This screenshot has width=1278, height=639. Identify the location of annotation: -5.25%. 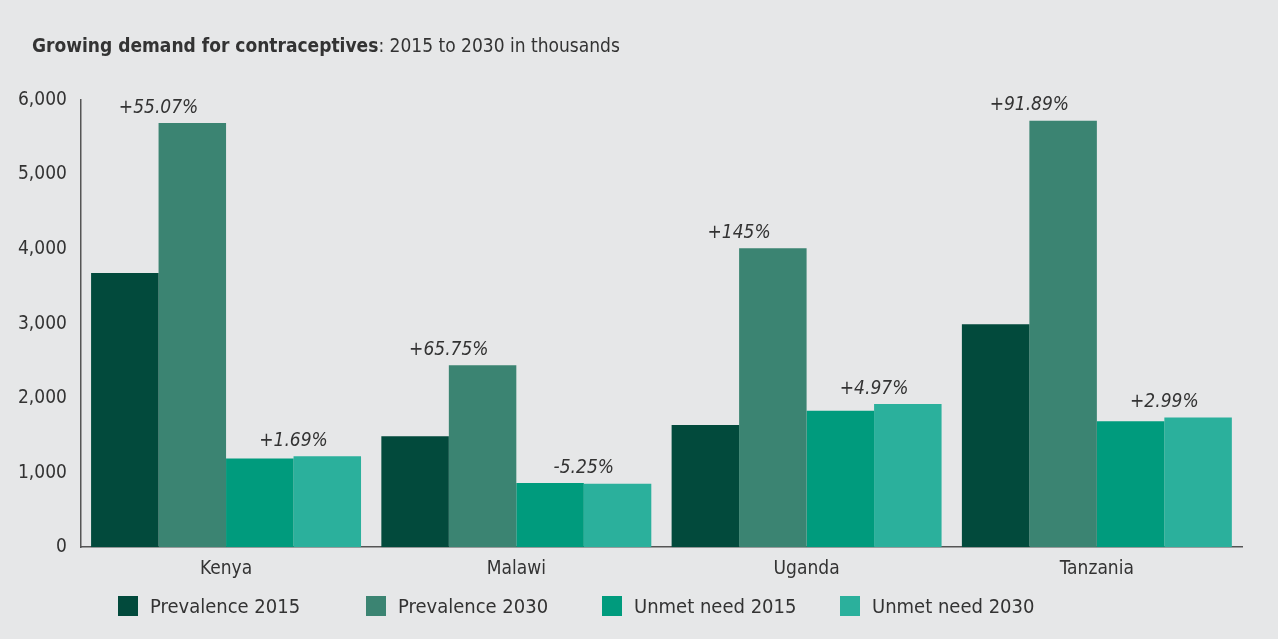
(584, 465).